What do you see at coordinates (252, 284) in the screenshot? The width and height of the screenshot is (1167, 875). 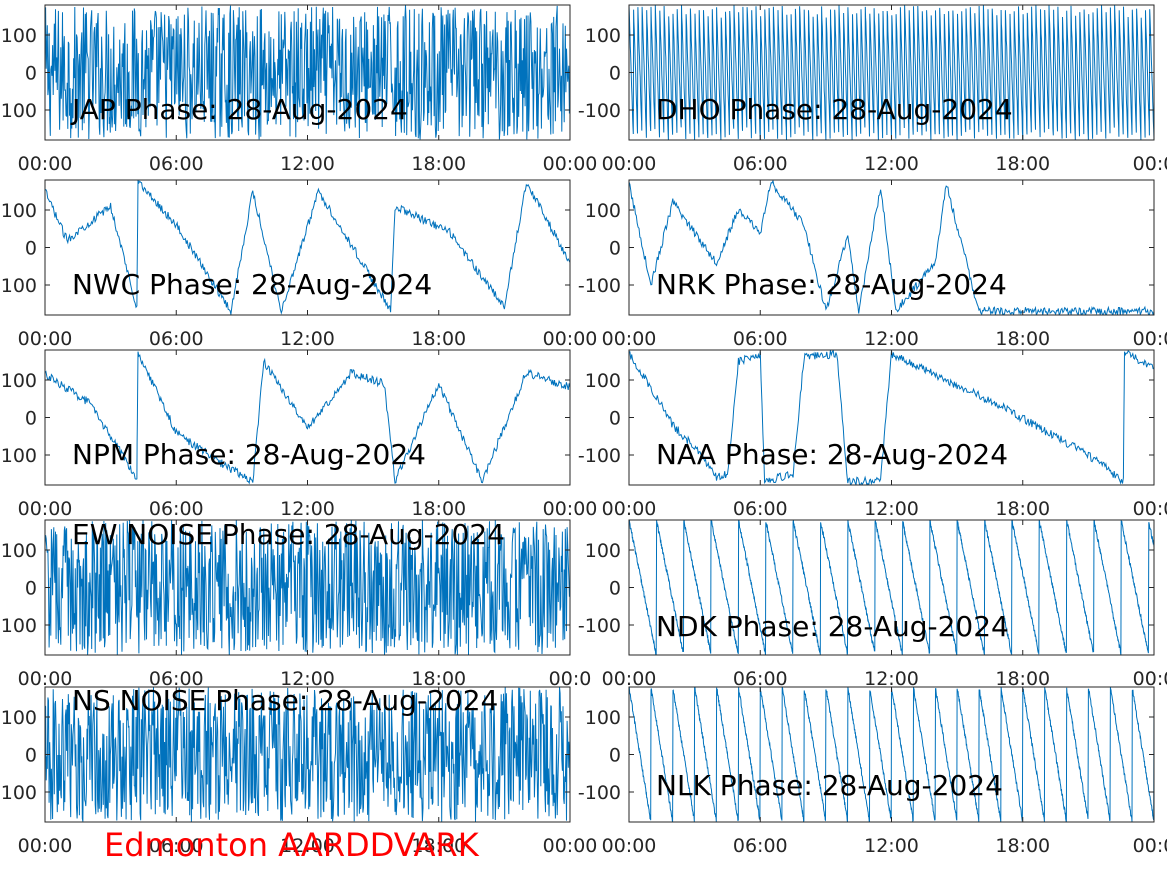 I see `panel-title: NWC Phase: 28-Aug-2024` at bounding box center [252, 284].